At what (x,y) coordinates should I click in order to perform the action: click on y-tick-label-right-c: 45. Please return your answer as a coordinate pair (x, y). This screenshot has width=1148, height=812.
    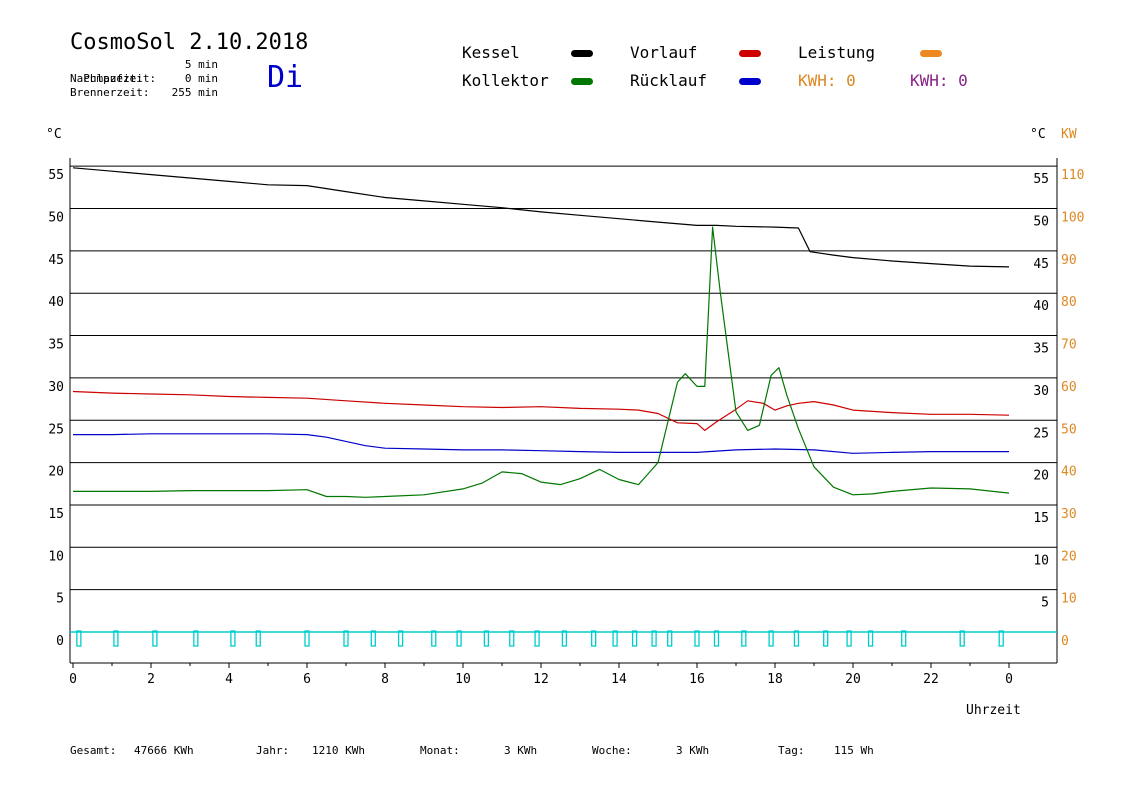
    Looking at the image, I should click on (1041, 264).